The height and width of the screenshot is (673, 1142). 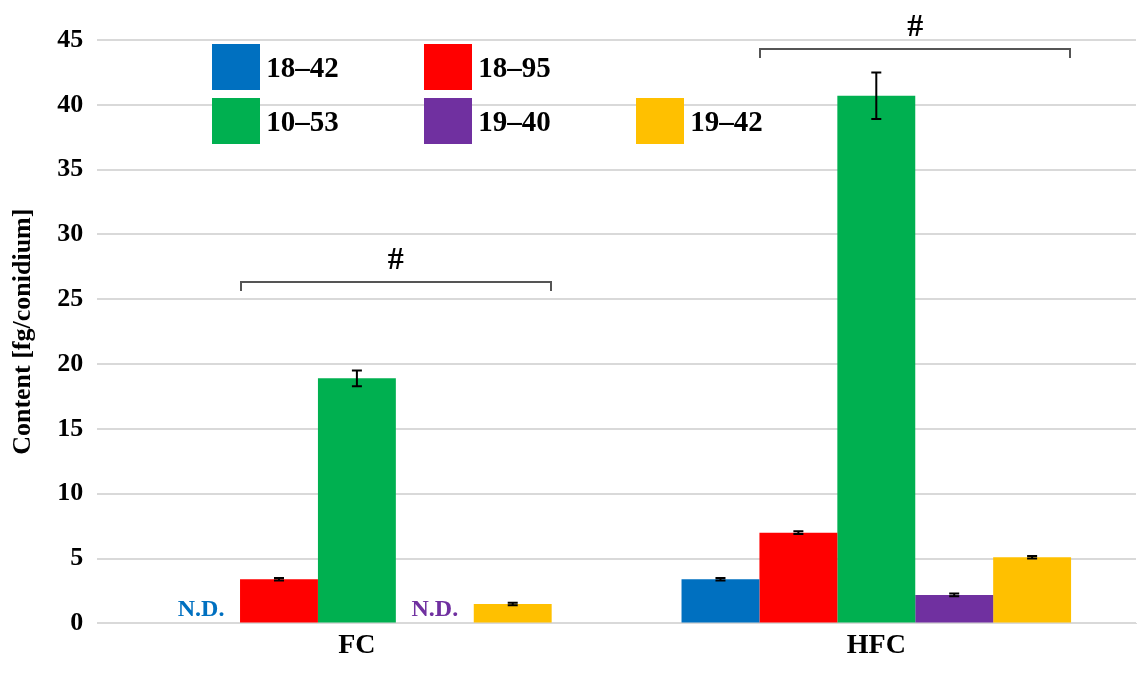 What do you see at coordinates (77, 622) in the screenshot?
I see `y-tick-label: 0` at bounding box center [77, 622].